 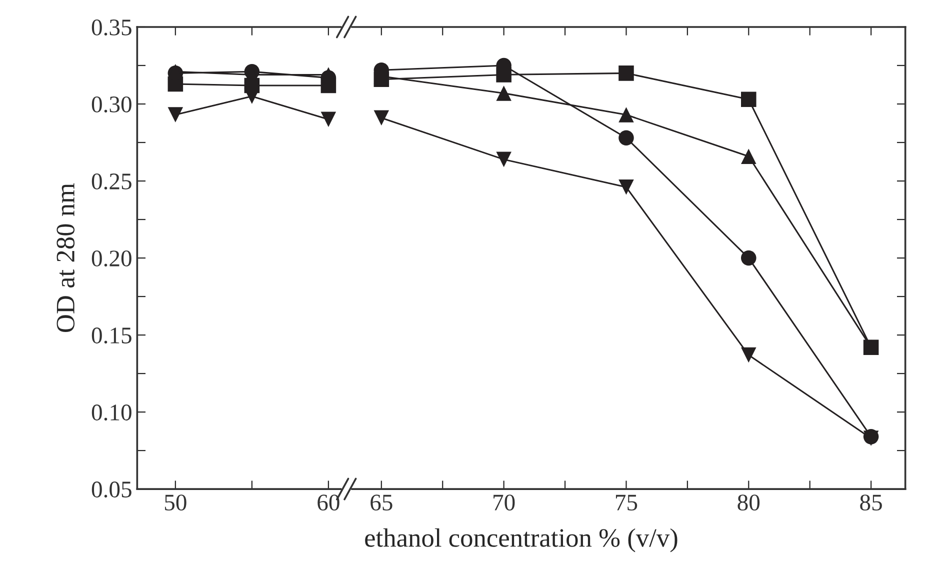 What do you see at coordinates (504, 502) in the screenshot?
I see `x-tick-label: 70` at bounding box center [504, 502].